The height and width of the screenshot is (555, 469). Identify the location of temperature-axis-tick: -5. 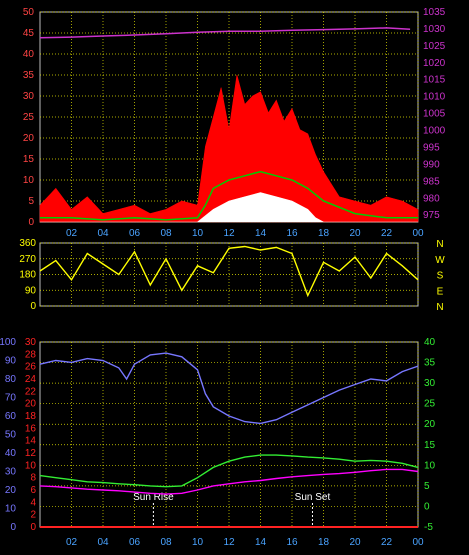
(428, 527).